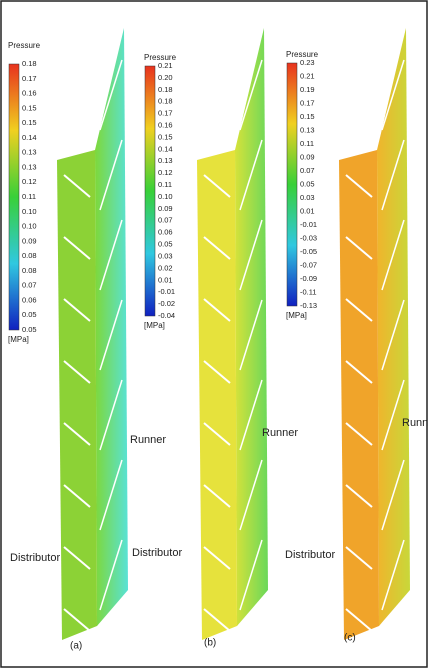 This screenshot has width=428, height=668. I want to click on colorbar-tick-label: -0.09, so click(308, 278).